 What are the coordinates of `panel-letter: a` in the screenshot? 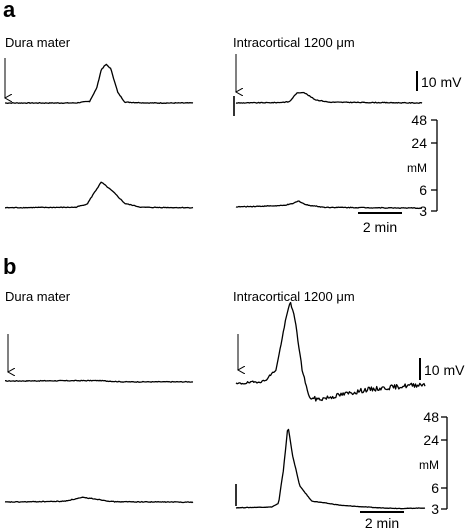 It's located at (9, 11).